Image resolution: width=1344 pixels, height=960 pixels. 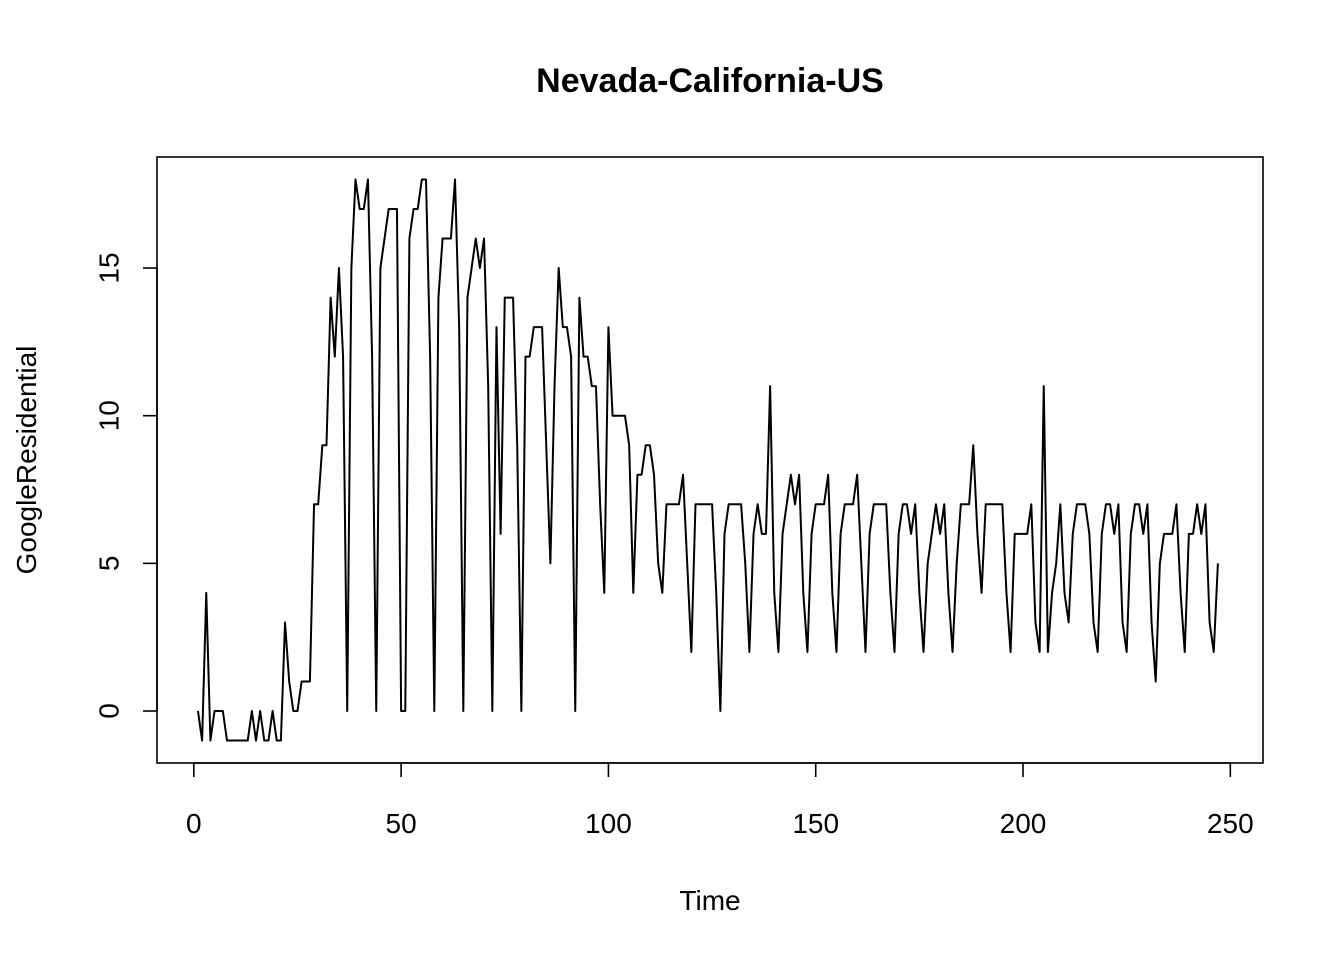 What do you see at coordinates (709, 900) in the screenshot?
I see `x-axis-label: Time` at bounding box center [709, 900].